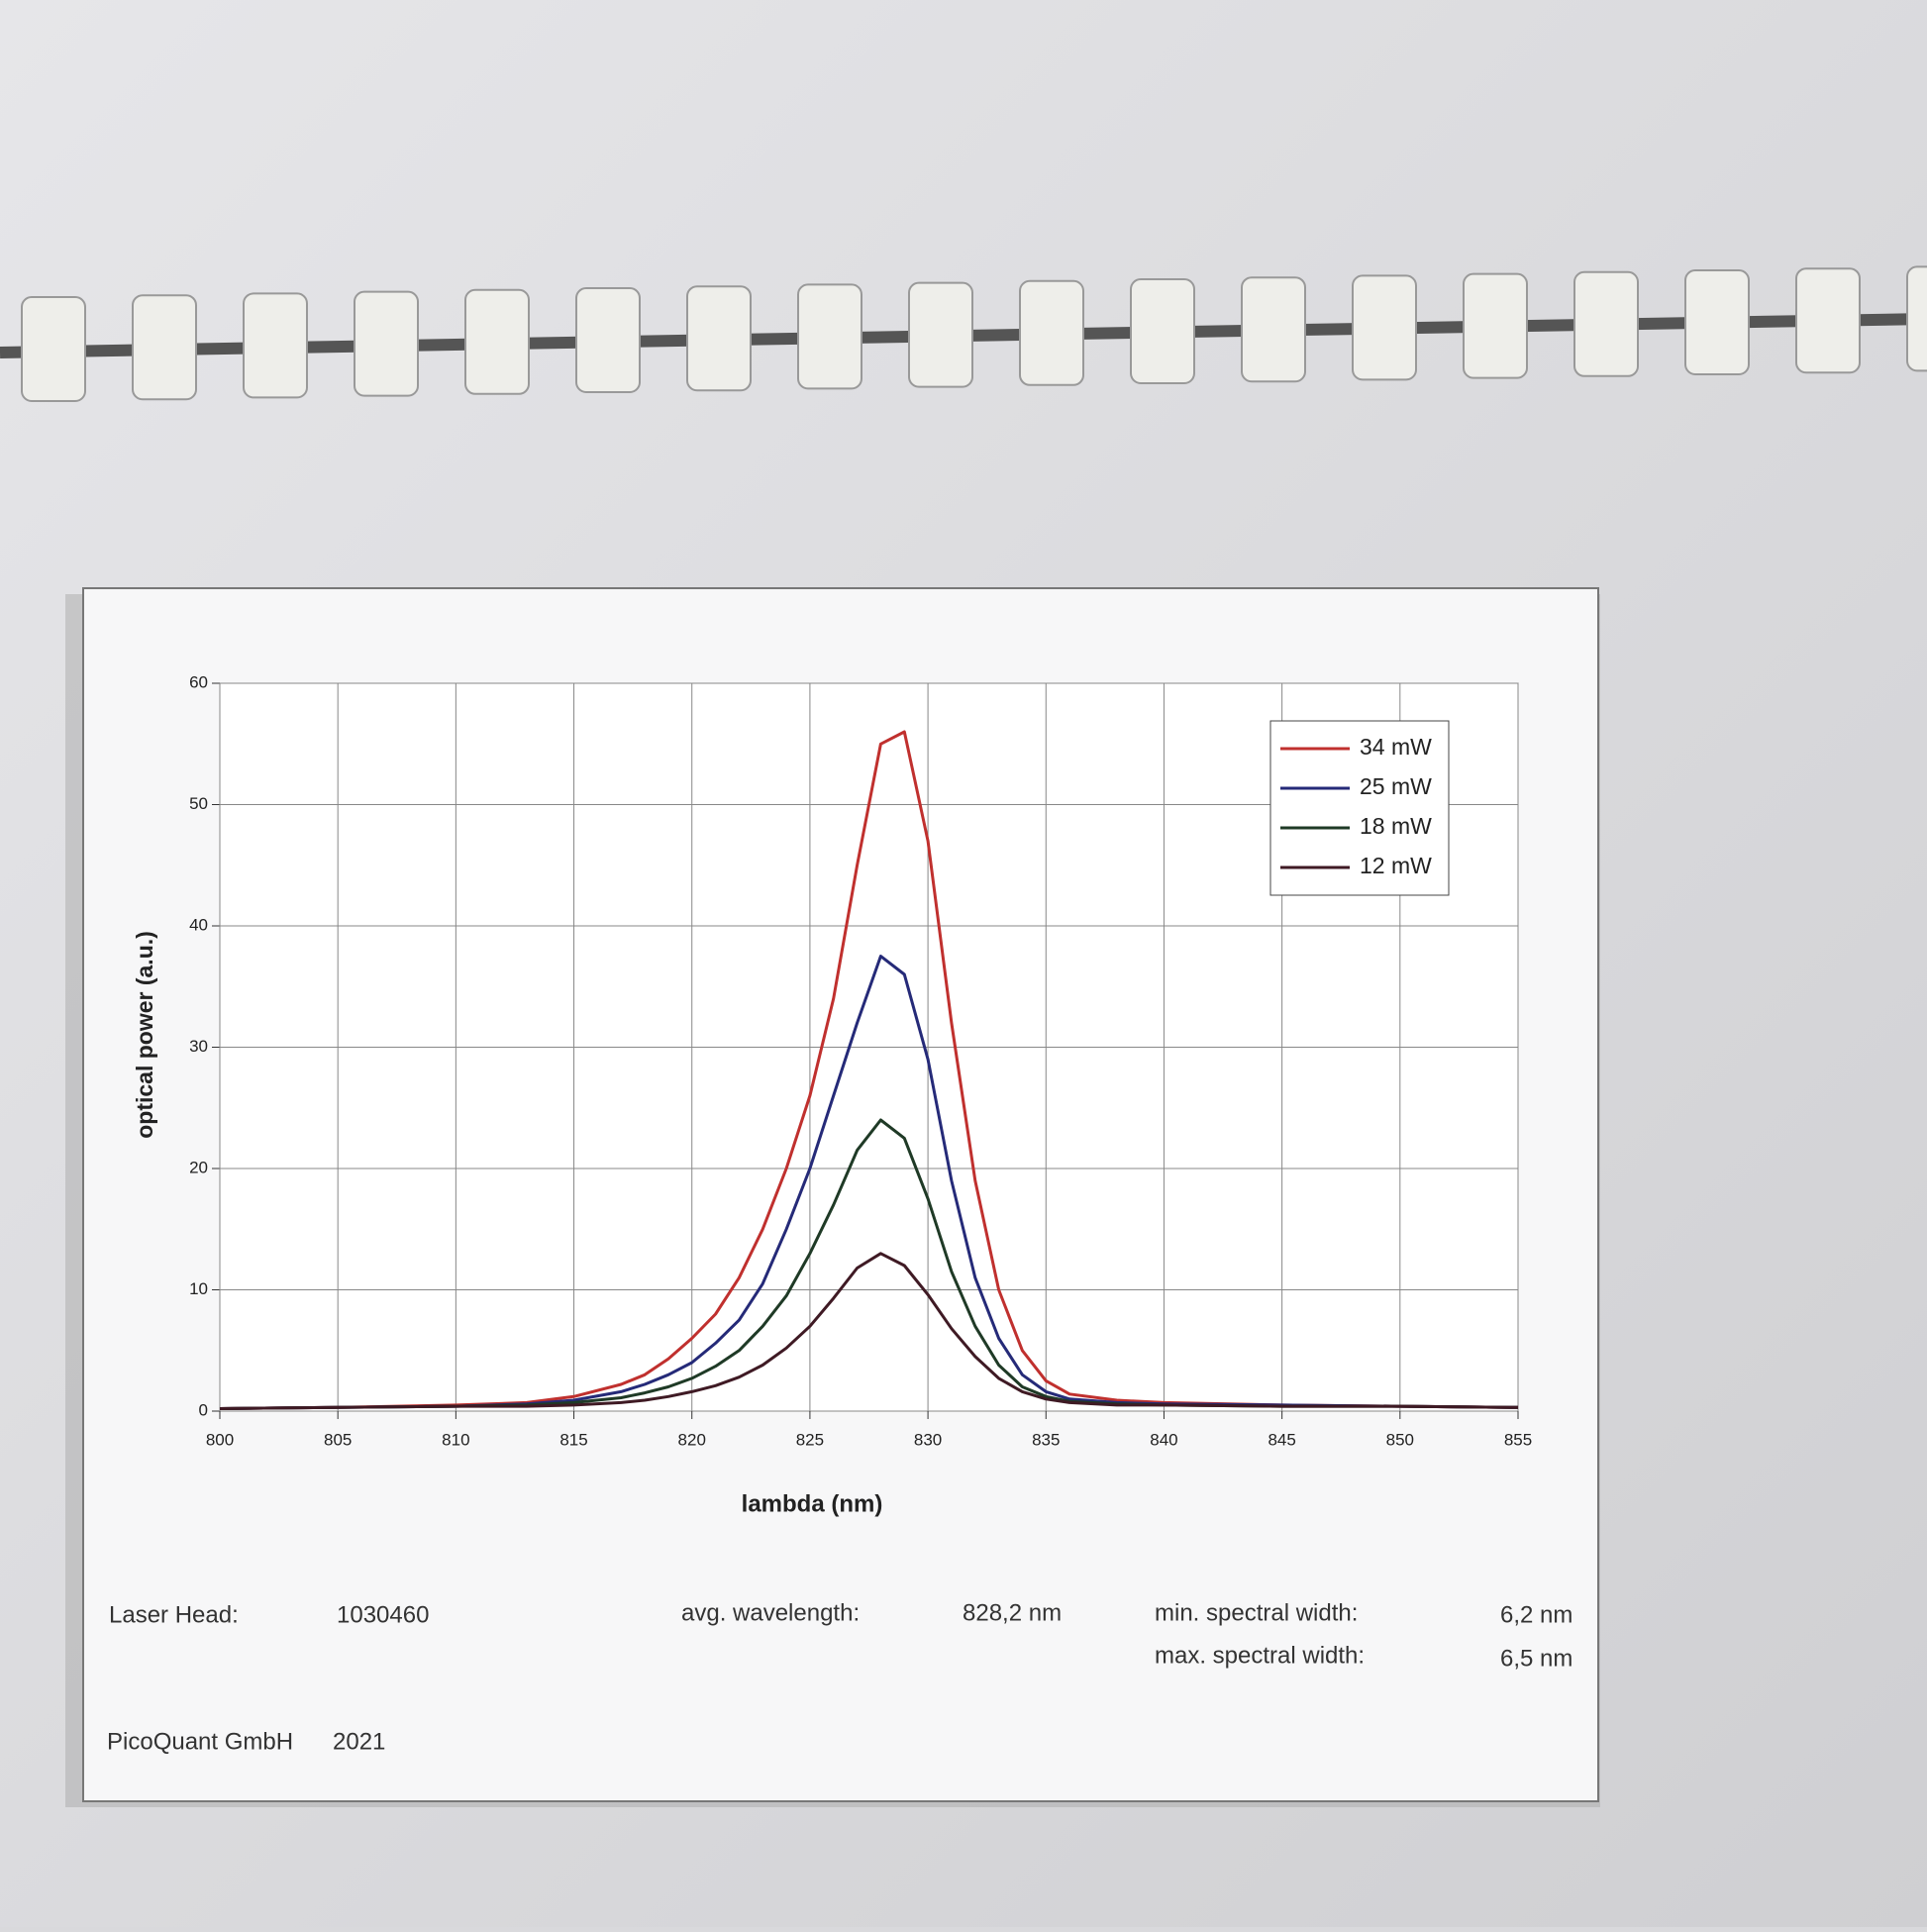 The height and width of the screenshot is (1932, 1927). I want to click on value: 2021, so click(359, 1741).